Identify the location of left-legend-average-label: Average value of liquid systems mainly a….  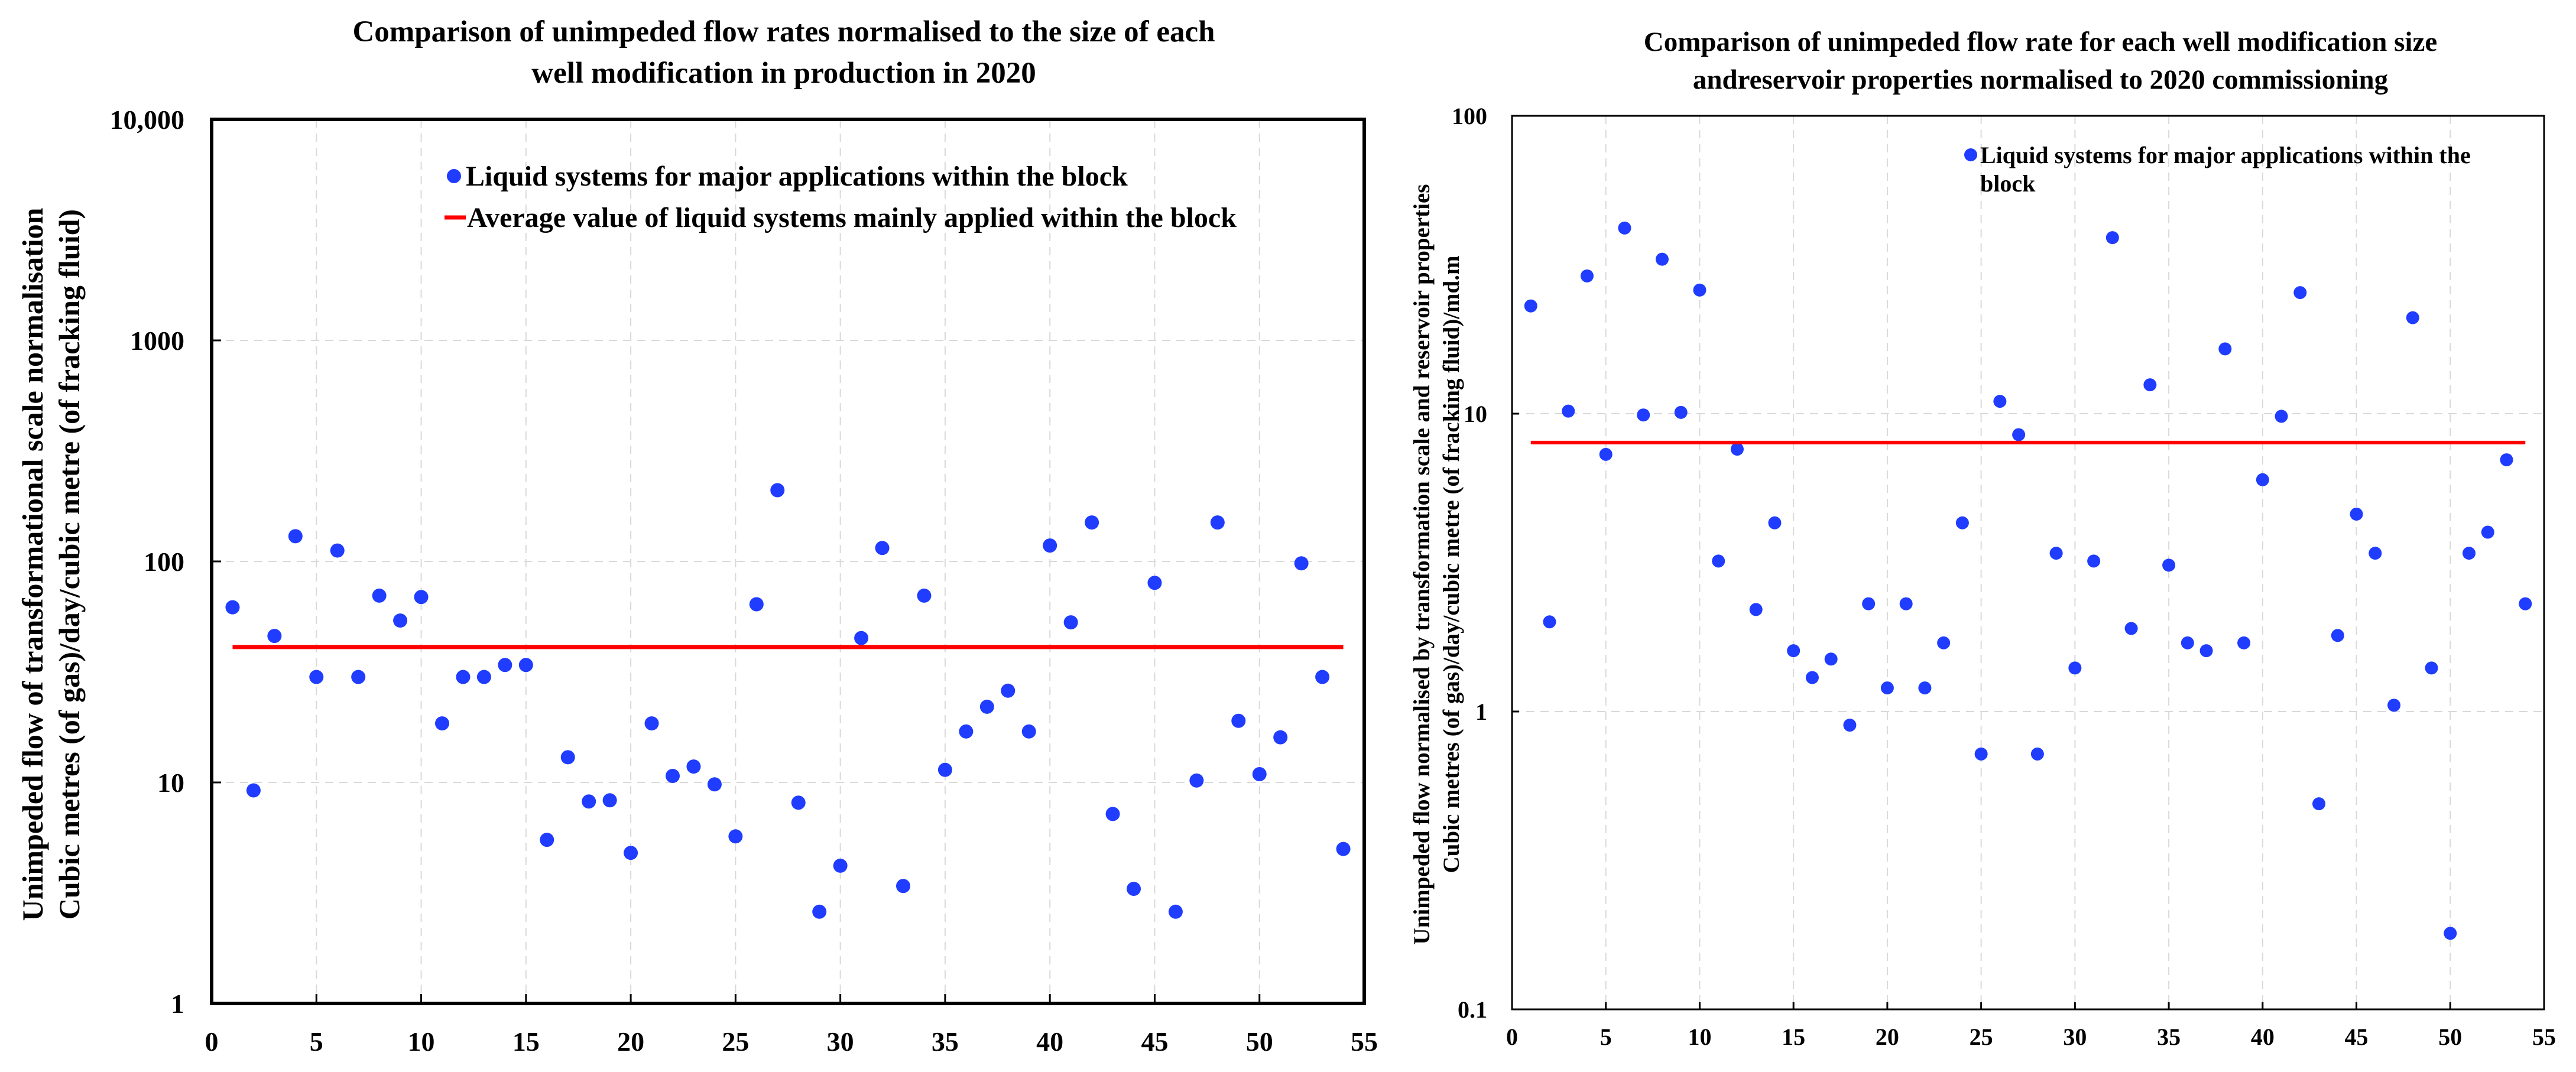
(852, 217).